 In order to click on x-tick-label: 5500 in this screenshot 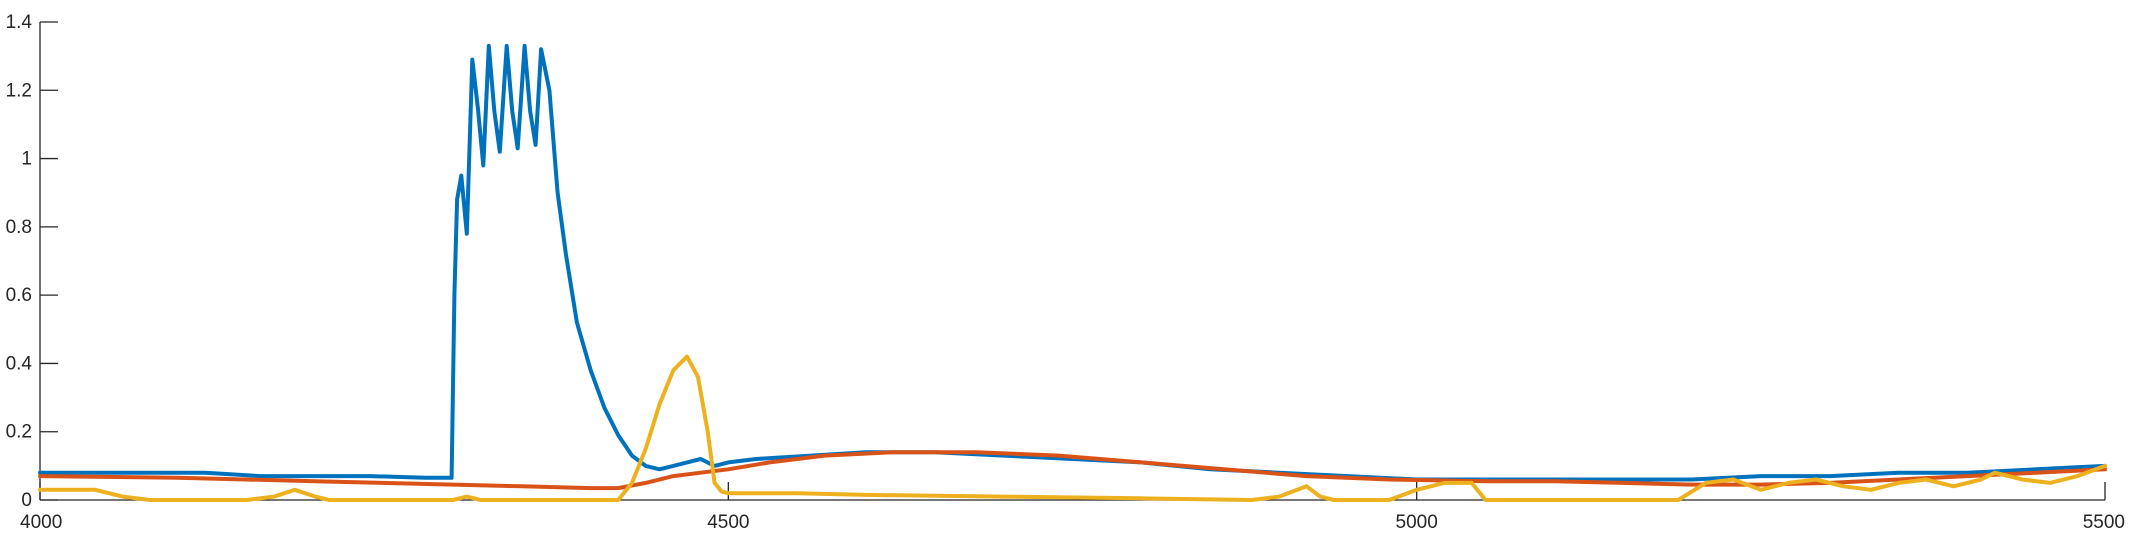, I will do `click(2104, 522)`.